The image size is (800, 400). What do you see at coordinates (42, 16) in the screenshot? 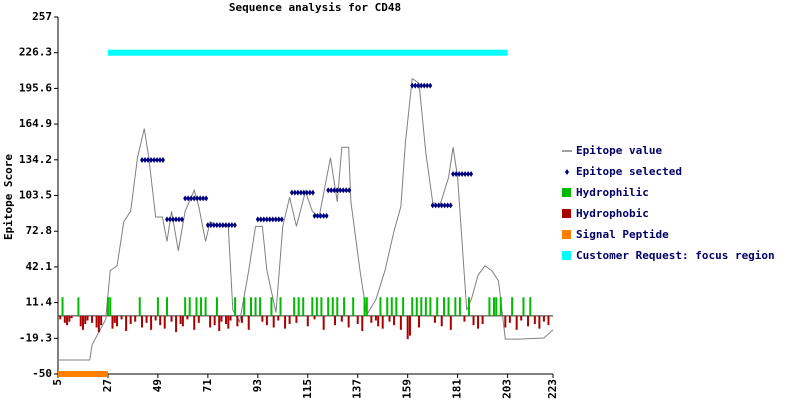
I see `y-tick-label: 257` at bounding box center [42, 16].